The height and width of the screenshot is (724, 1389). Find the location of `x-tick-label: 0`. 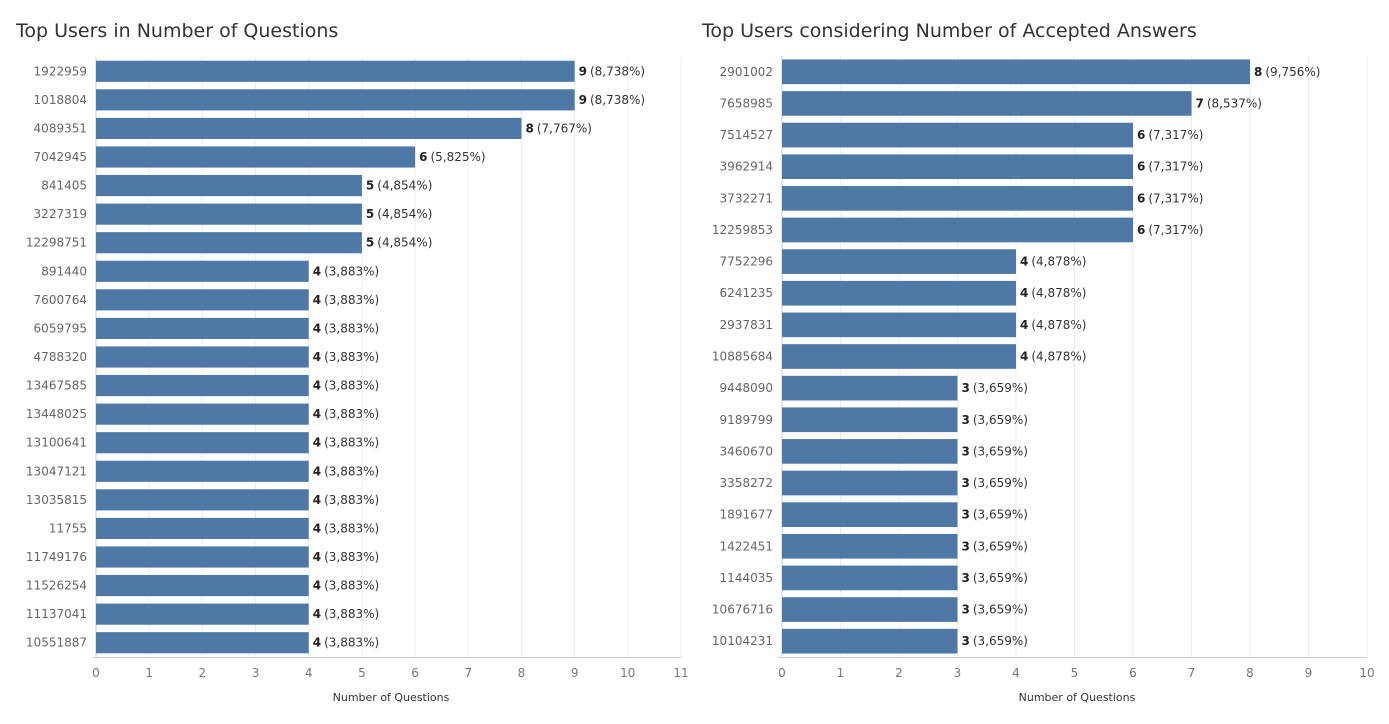

x-tick-label: 0 is located at coordinates (96, 673).